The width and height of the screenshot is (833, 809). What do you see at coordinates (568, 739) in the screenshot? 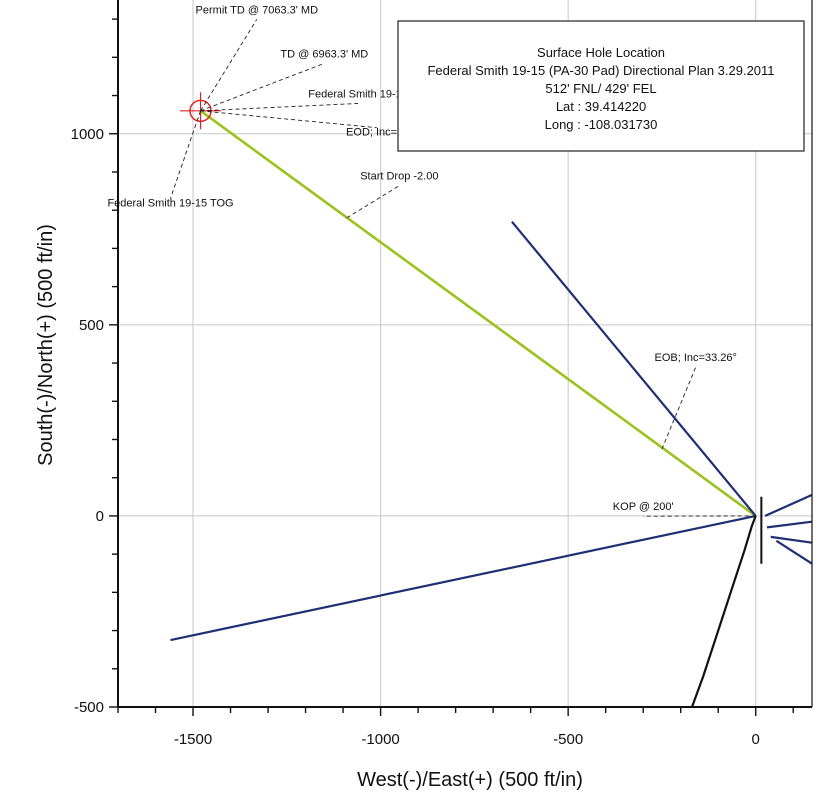
I see `x-tick-label: -500` at bounding box center [568, 739].